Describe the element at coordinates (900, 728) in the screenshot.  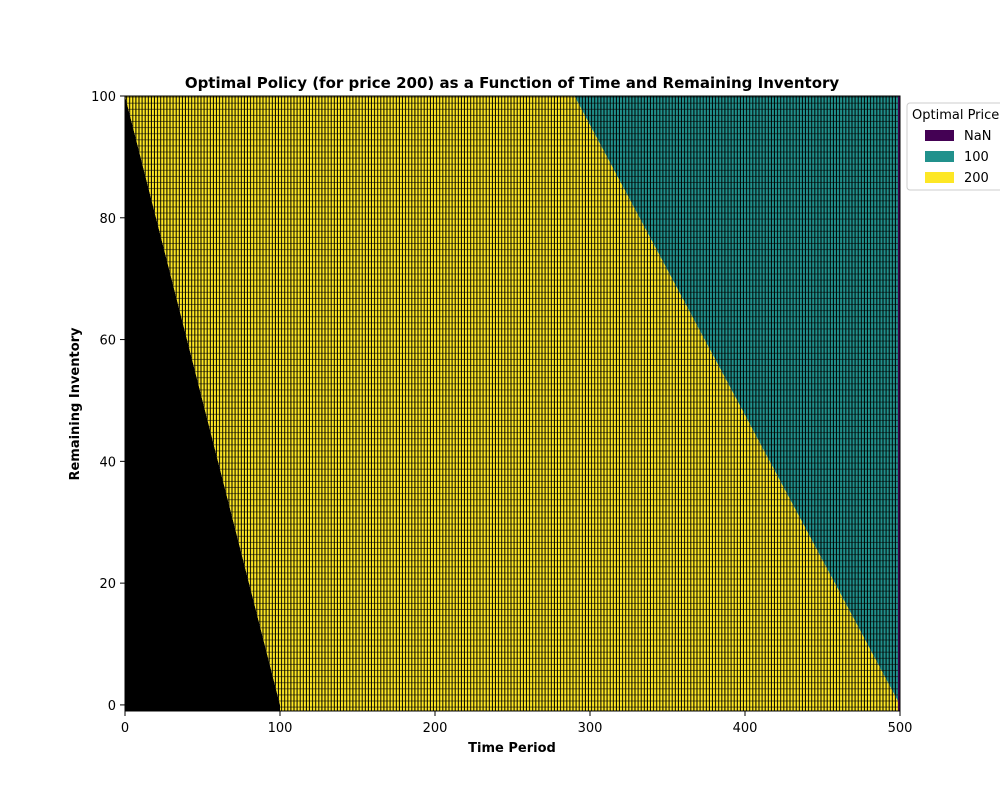
I see `x-tick-label: 500` at that location.